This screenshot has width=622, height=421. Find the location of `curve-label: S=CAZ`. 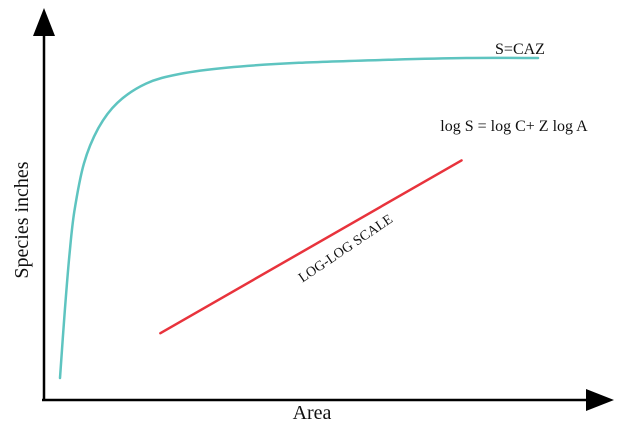

curve-label: S=CAZ is located at coordinates (520, 49).